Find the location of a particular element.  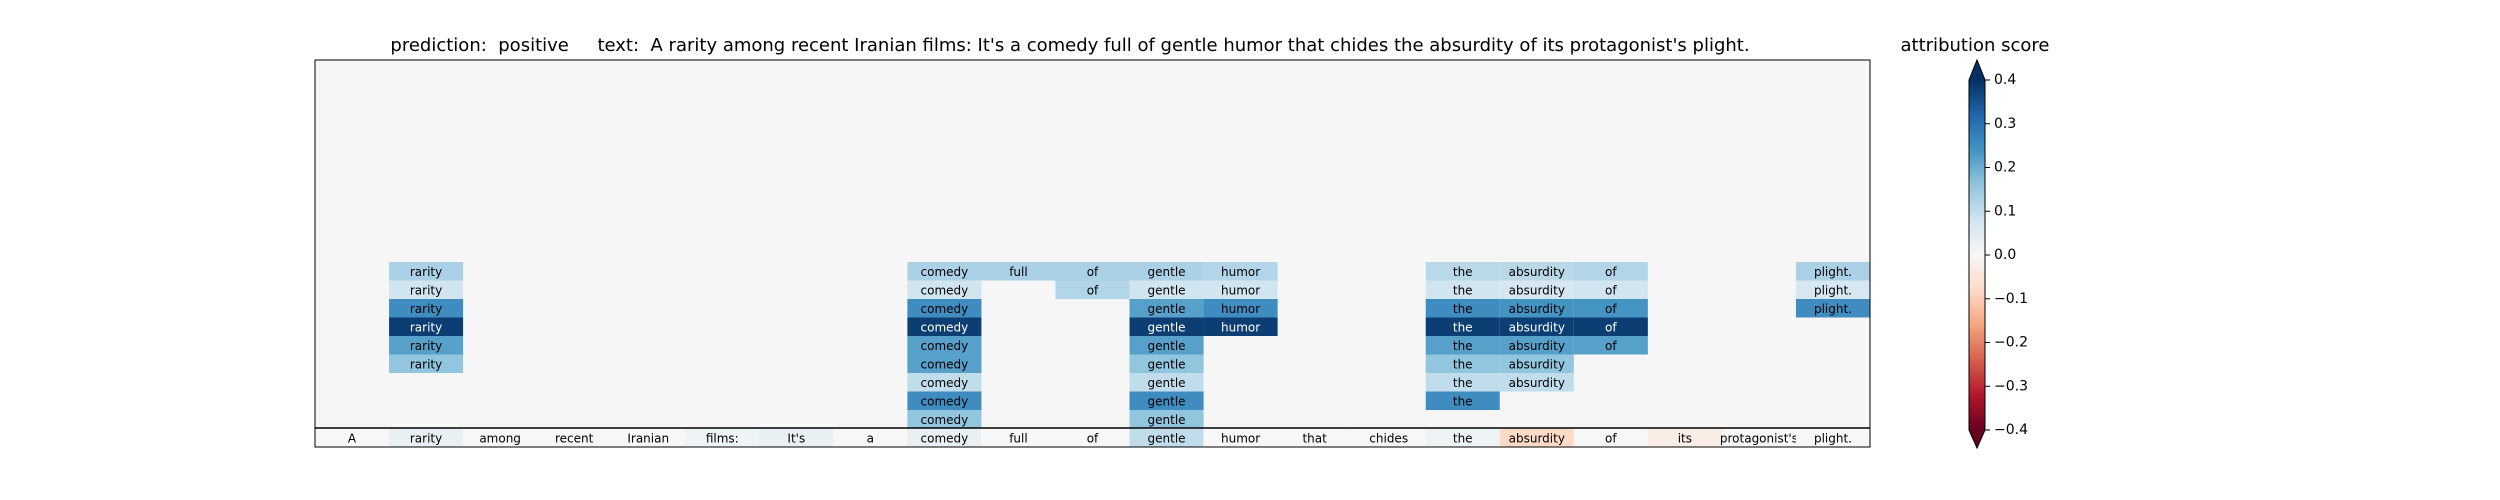

token-label: the is located at coordinates (1463, 439).